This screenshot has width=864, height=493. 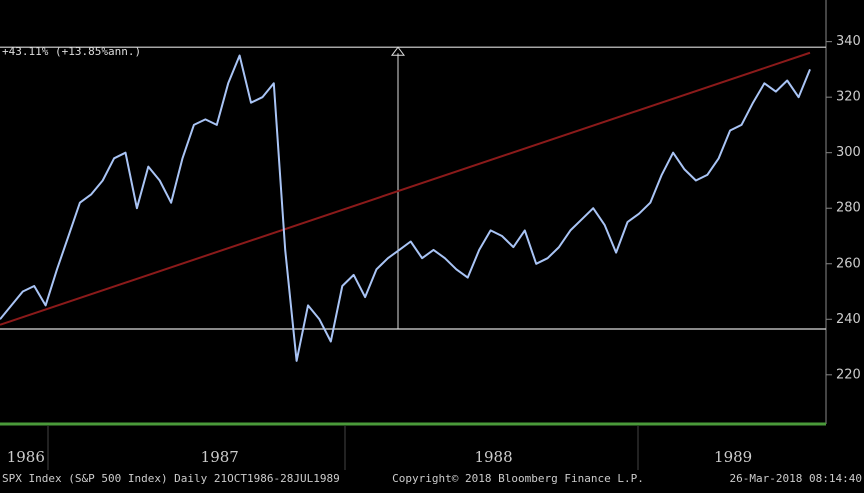 I want to click on footer-right: 26-Mar-2018 08:14:40, so click(x=796, y=478).